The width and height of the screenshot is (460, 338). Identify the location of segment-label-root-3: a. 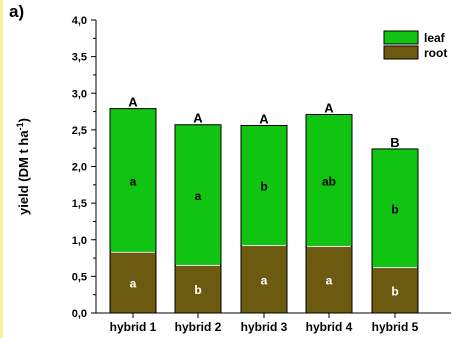
(264, 280).